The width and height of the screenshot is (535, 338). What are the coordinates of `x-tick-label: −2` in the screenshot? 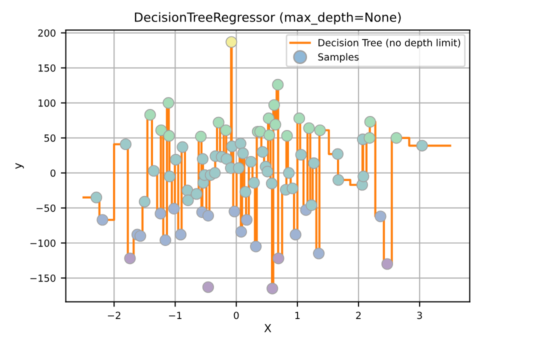 It's located at (114, 315).